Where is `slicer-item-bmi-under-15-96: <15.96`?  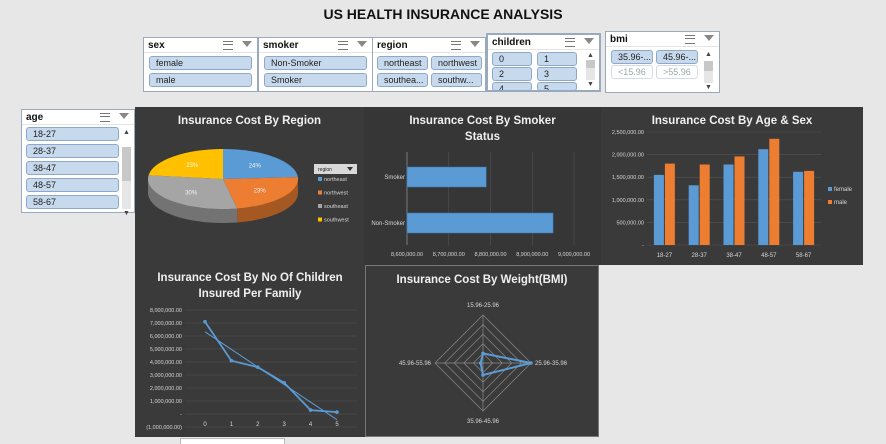
slicer-item-bmi-under-15-96: <15.96 is located at coordinates (632, 72).